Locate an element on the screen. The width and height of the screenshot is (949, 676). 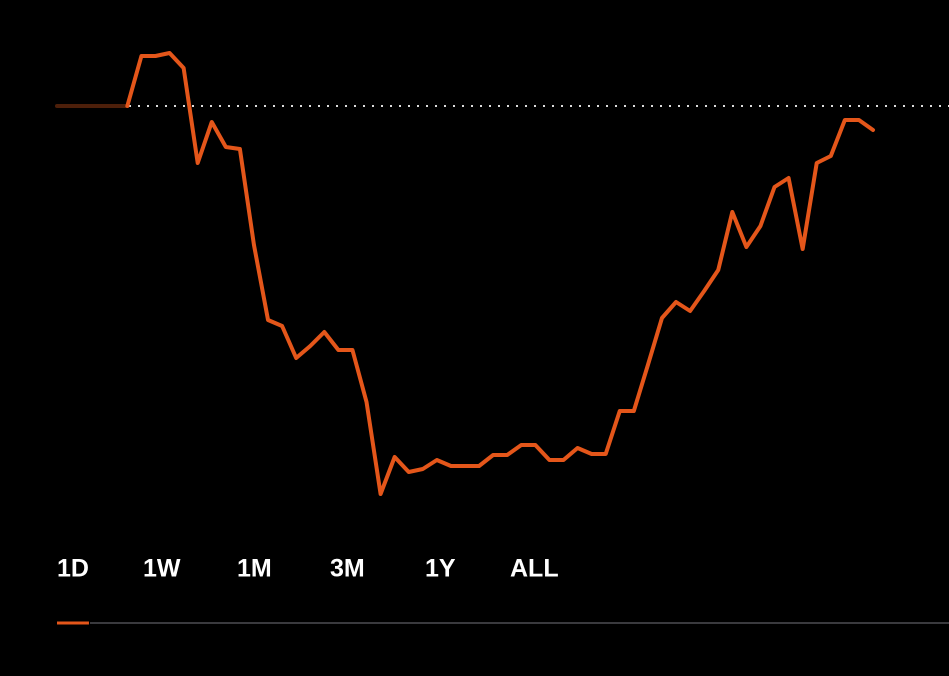
range-tab: 1W is located at coordinates (162, 569).